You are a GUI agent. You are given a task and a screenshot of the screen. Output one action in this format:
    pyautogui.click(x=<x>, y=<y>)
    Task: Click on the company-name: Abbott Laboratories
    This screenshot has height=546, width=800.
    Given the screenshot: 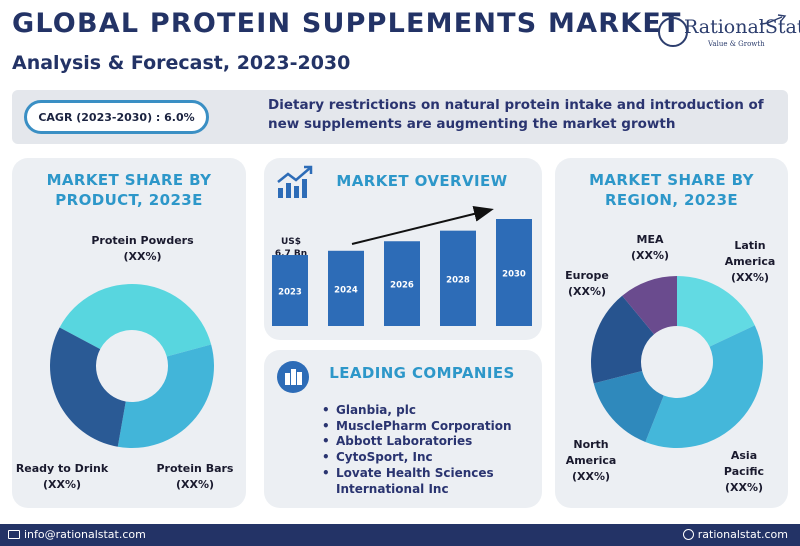 What is the action you would take?
    pyautogui.click(x=404, y=441)
    